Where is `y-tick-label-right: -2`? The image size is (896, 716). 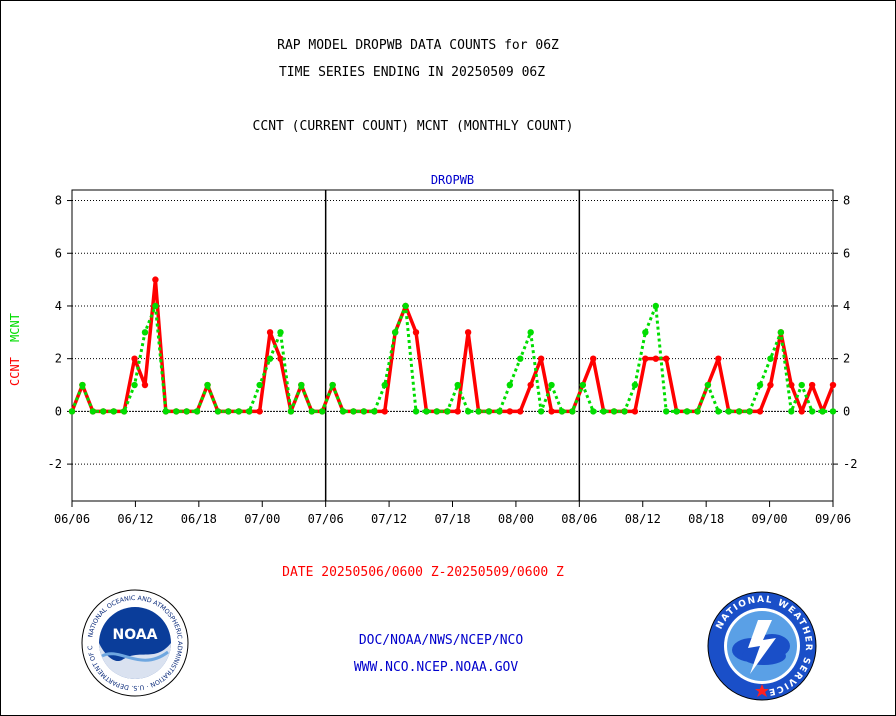 y-tick-label-right: -2 is located at coordinates (850, 464).